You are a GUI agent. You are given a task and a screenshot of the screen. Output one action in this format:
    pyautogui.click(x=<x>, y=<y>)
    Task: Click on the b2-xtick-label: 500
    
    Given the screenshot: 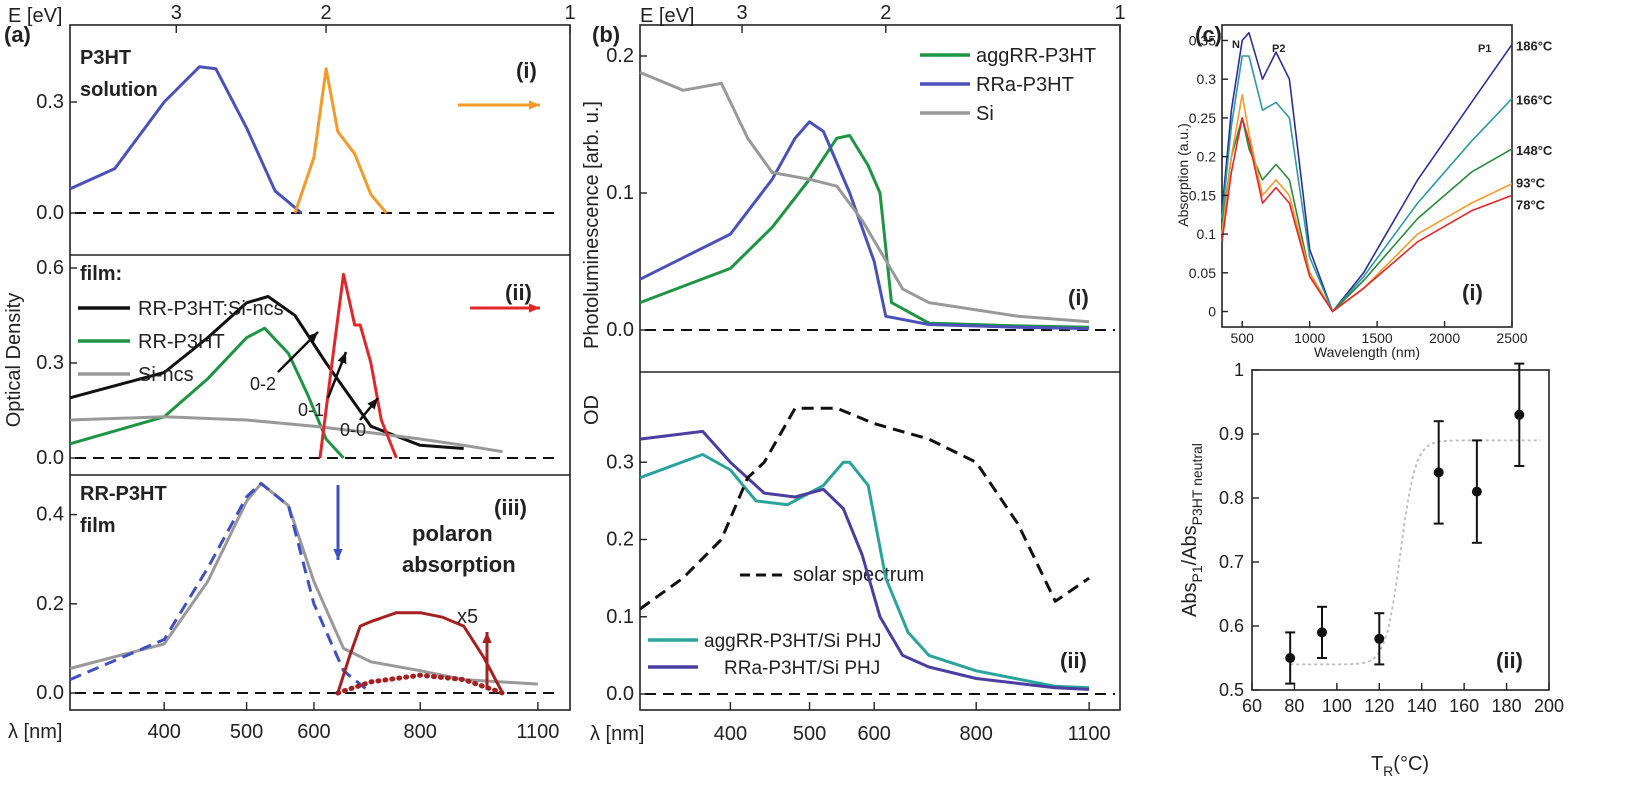 What is the action you would take?
    pyautogui.click(x=809, y=734)
    